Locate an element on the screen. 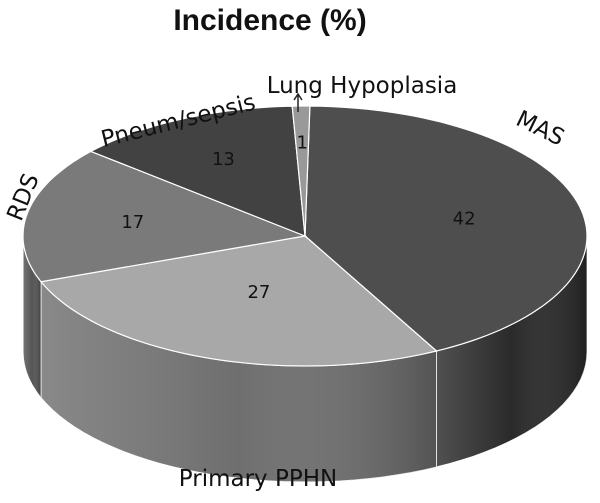  pie-slice-rds is located at coordinates (165, 216).